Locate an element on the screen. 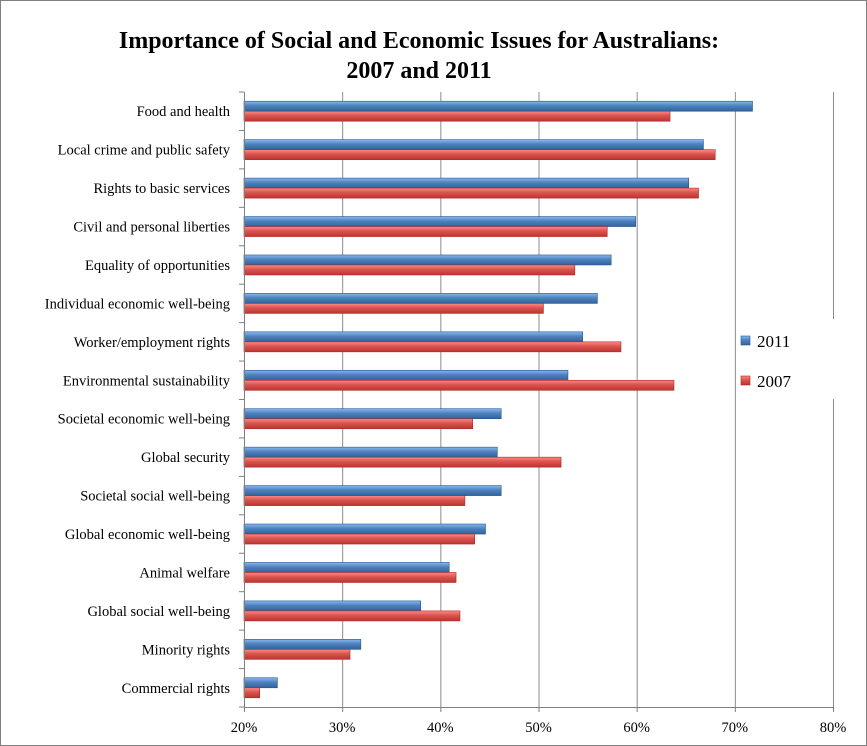 The image size is (867, 746). category-label: Global economic well-being is located at coordinates (147, 535).